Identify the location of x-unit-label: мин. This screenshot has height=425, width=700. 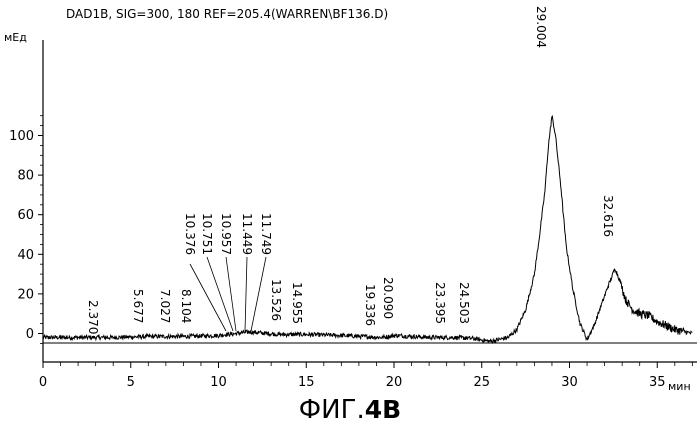
(679, 386).